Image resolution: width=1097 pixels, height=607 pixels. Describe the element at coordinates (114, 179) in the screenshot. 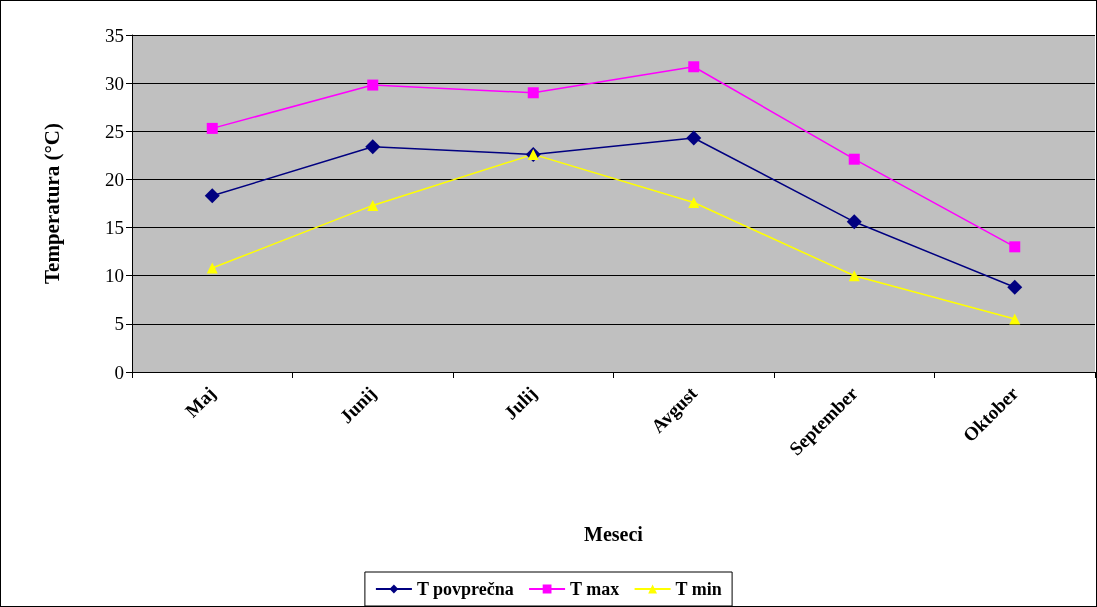

I see `y-tick-label: 20` at that location.